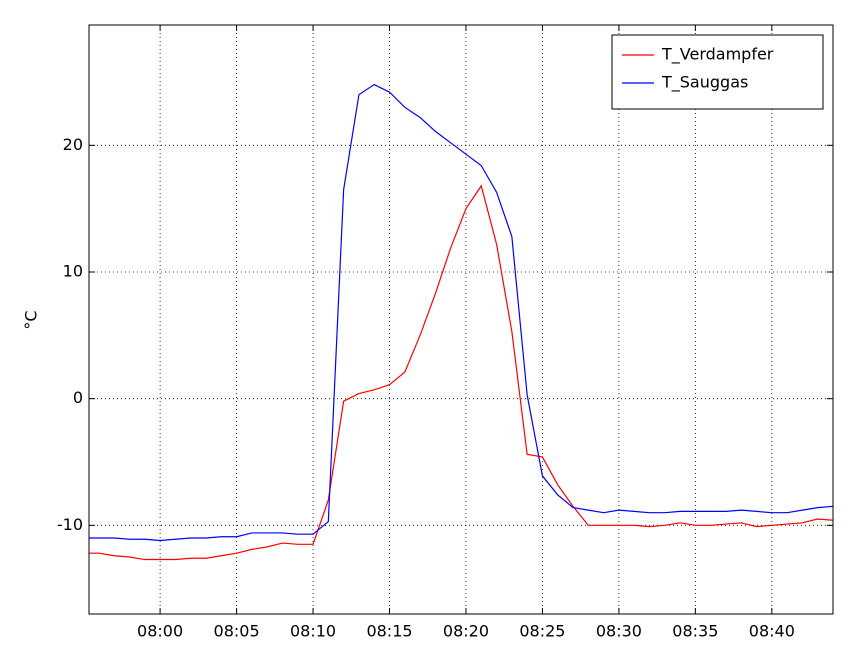 The image size is (859, 653). Describe the element at coordinates (73, 271) in the screenshot. I see `y-tick-label: 10` at that location.